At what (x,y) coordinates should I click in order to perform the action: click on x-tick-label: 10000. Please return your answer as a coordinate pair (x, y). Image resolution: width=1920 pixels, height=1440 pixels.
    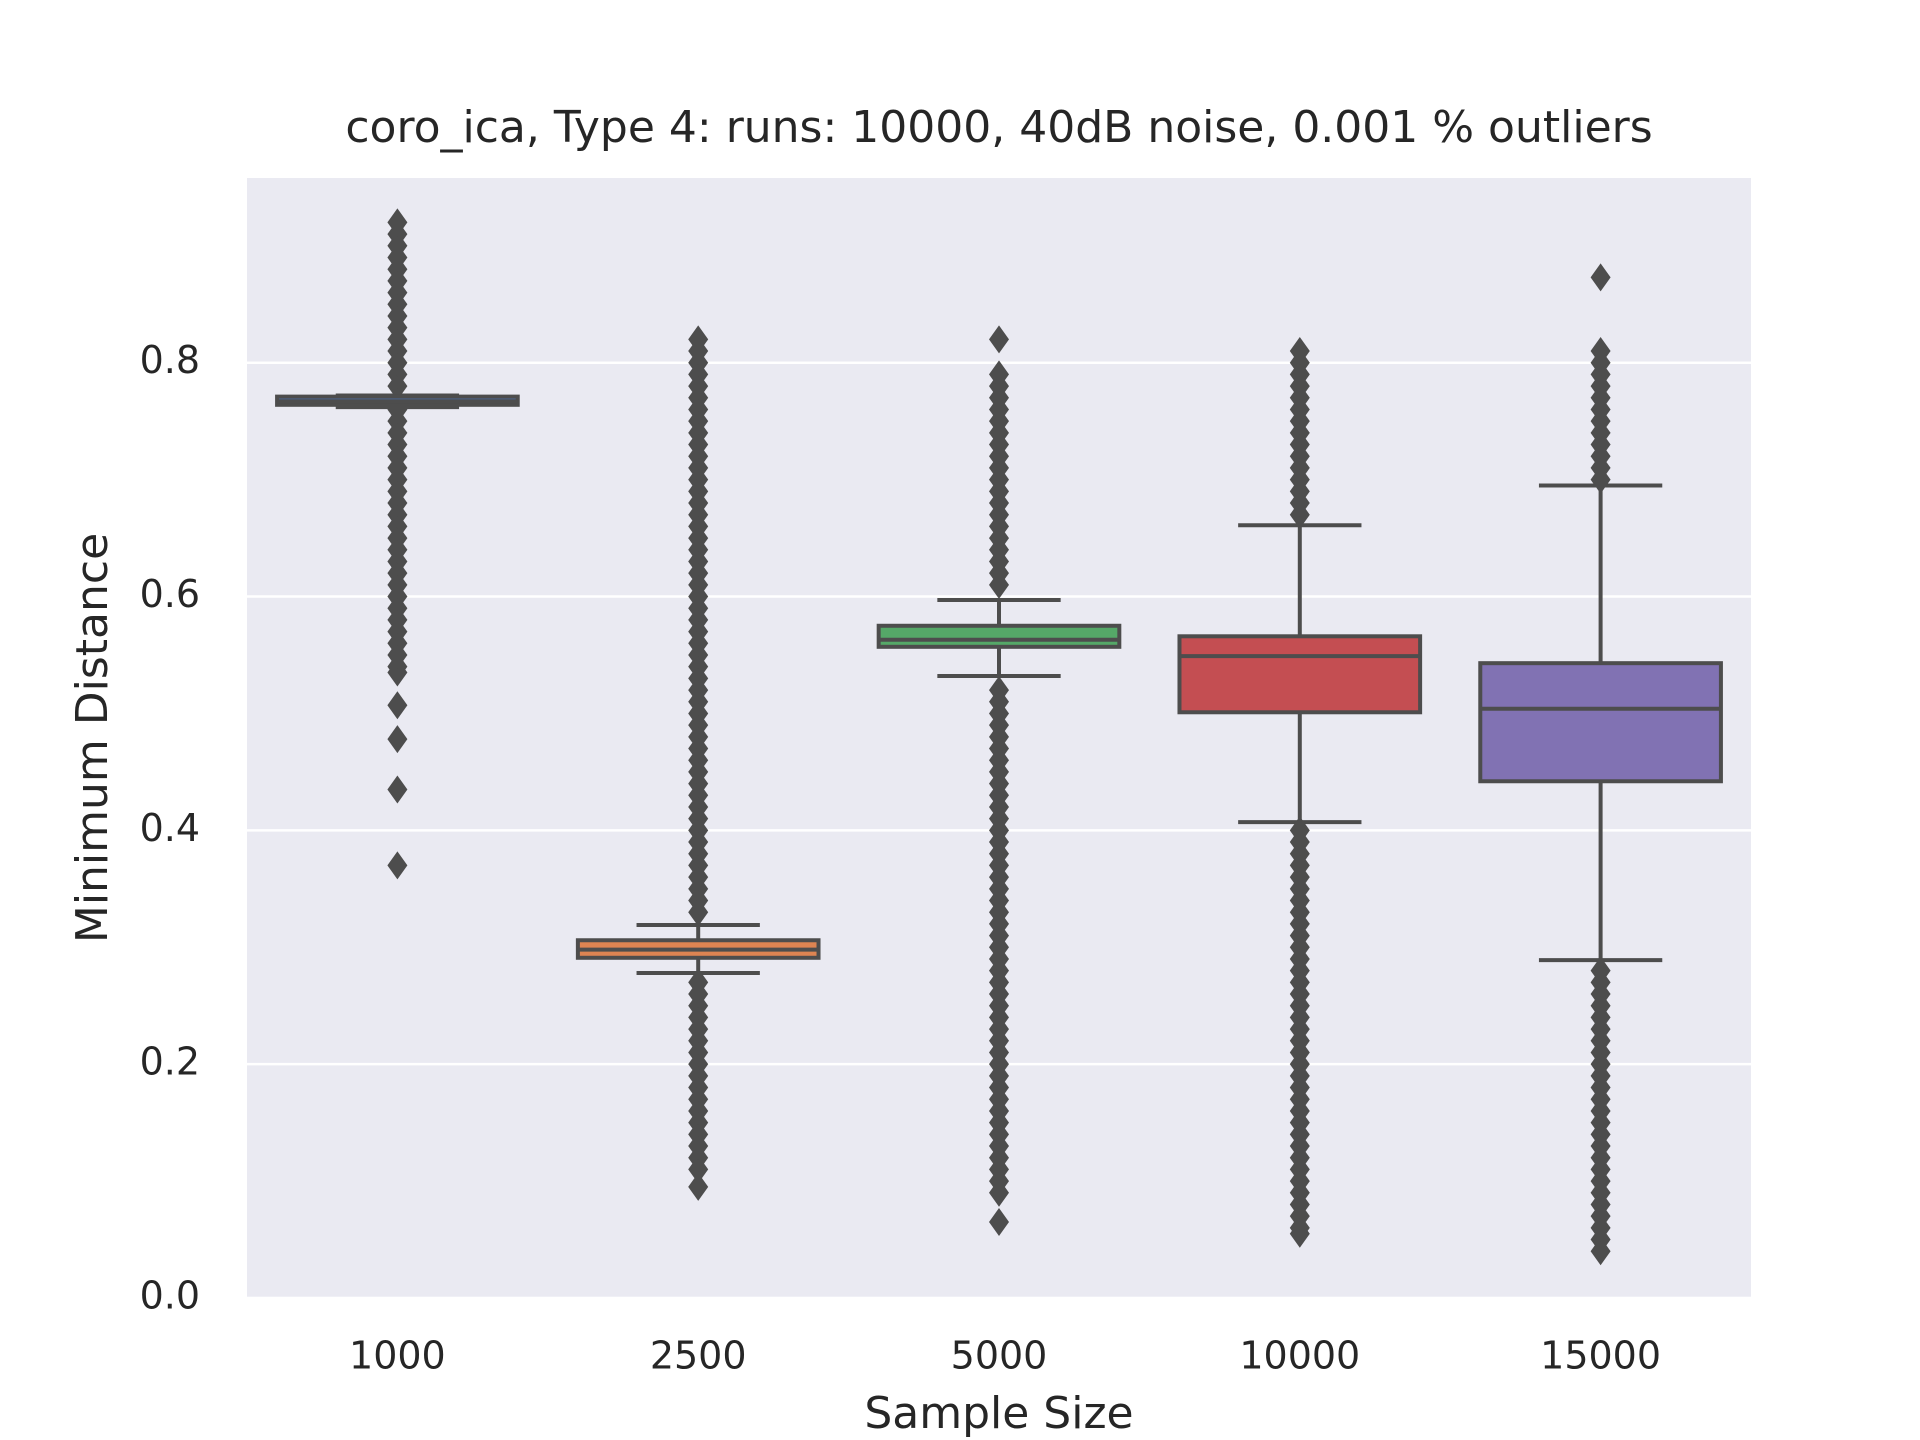
    Looking at the image, I should click on (1299, 1356).